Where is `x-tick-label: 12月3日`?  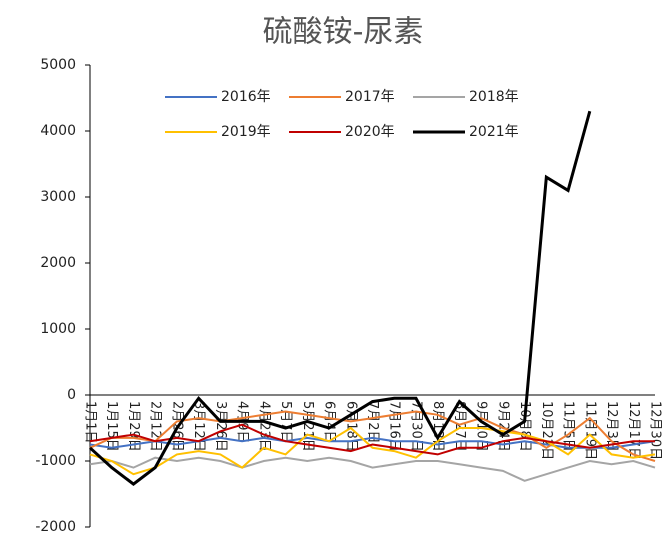
x-tick-label: 12月3日 is located at coordinates (611, 426).